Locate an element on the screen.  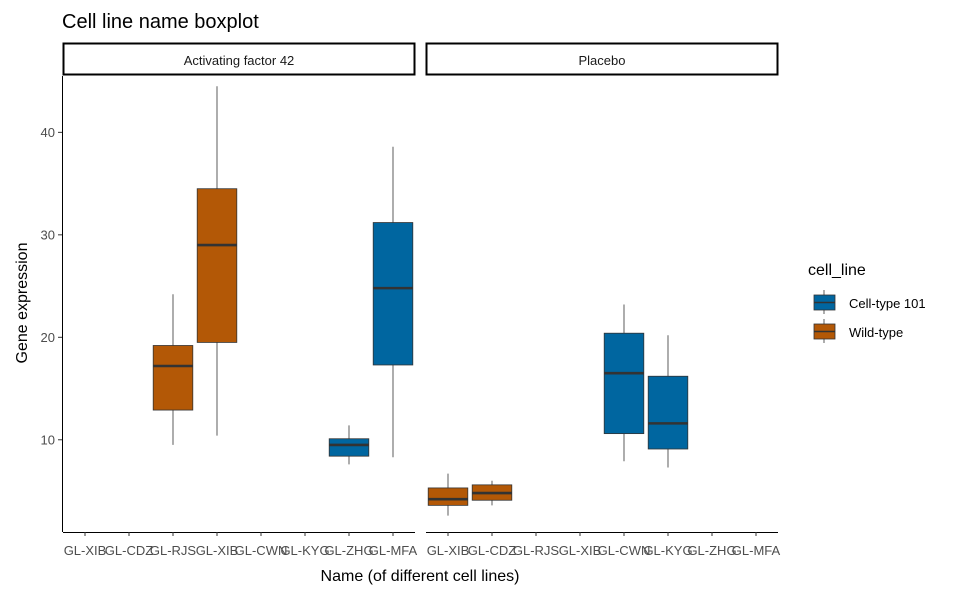
x-axis-title: Name (of different cell lines) is located at coordinates (420, 576).